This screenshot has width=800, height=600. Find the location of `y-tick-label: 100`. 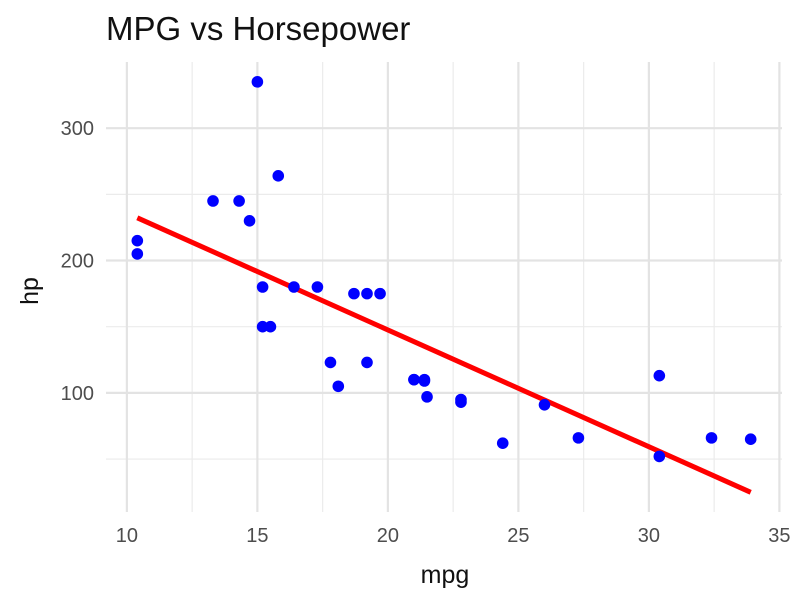

y-tick-label: 100 is located at coordinates (77, 394).